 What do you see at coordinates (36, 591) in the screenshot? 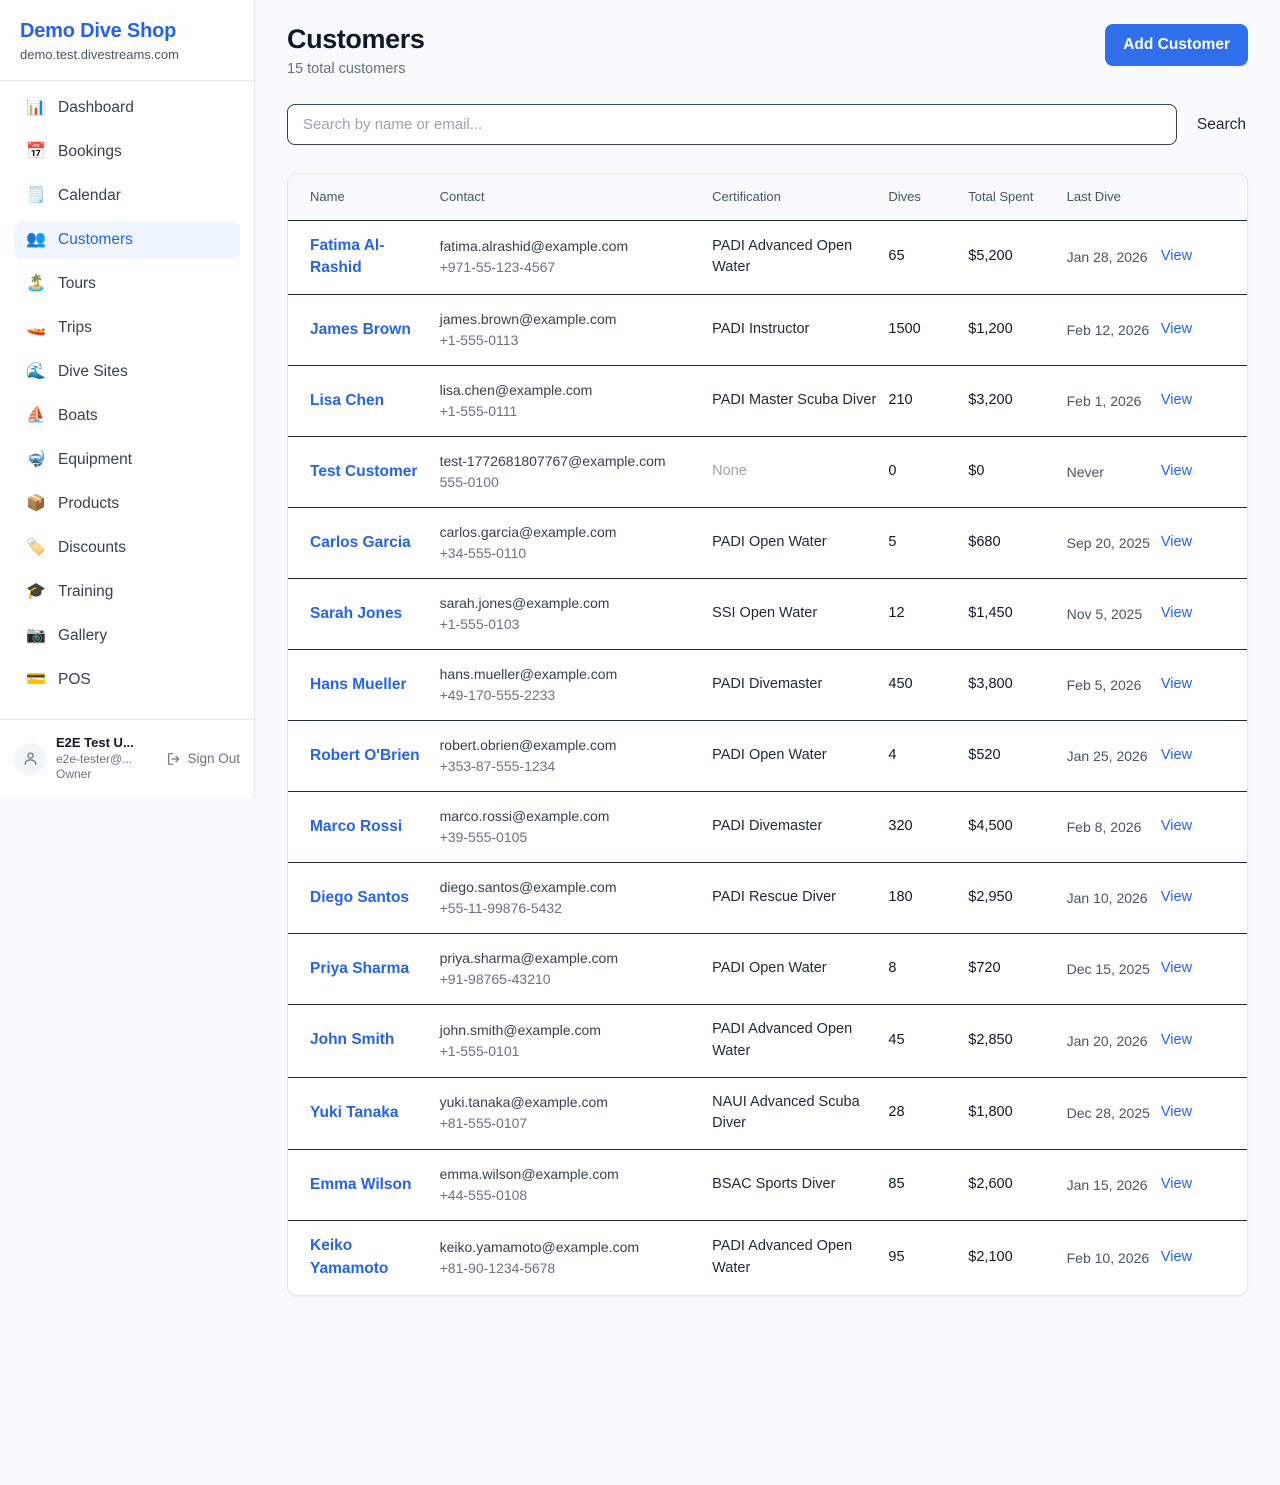
I see `graduation-cap-icon: 🎓` at bounding box center [36, 591].